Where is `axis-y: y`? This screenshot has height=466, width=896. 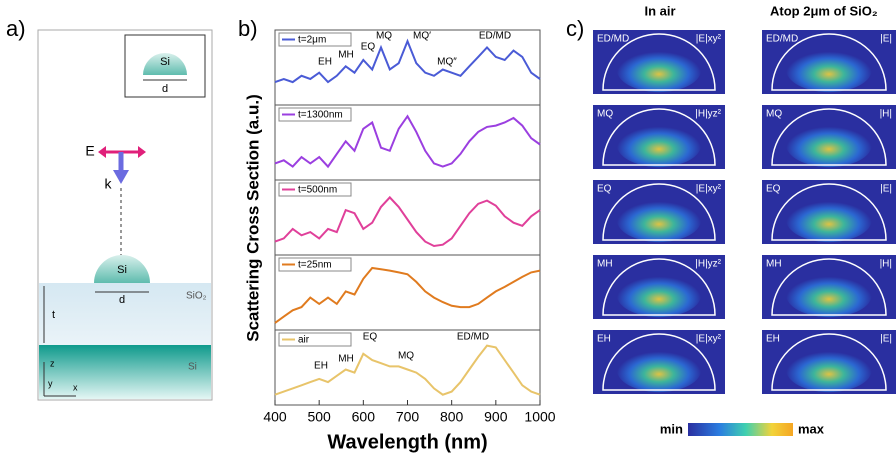 axis-y: y is located at coordinates (50, 383).